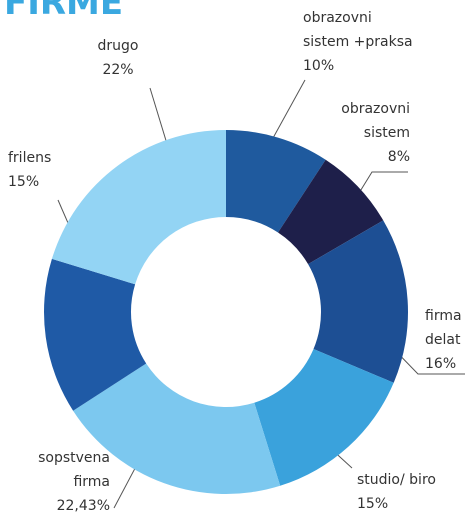 The image size is (465, 515). What do you see at coordinates (29, 170) in the screenshot?
I see `segment-label: frilens 15%` at bounding box center [29, 170].